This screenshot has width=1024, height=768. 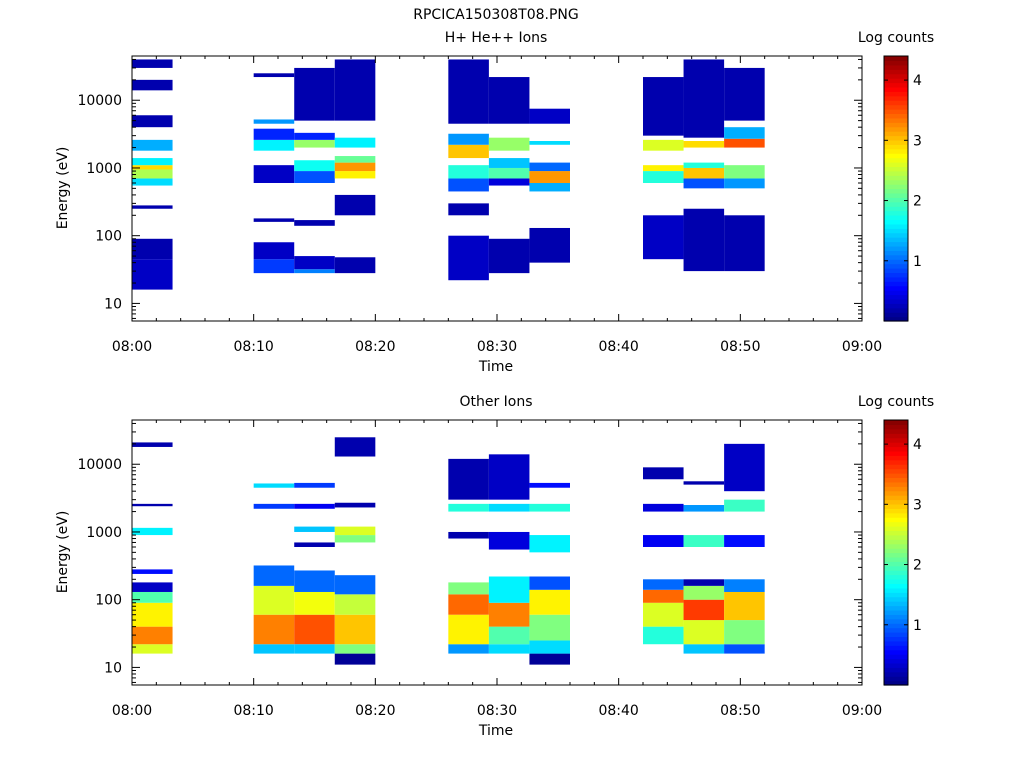 What do you see at coordinates (917, 445) in the screenshot?
I see `colorbar-tick-label: 4` at bounding box center [917, 445].